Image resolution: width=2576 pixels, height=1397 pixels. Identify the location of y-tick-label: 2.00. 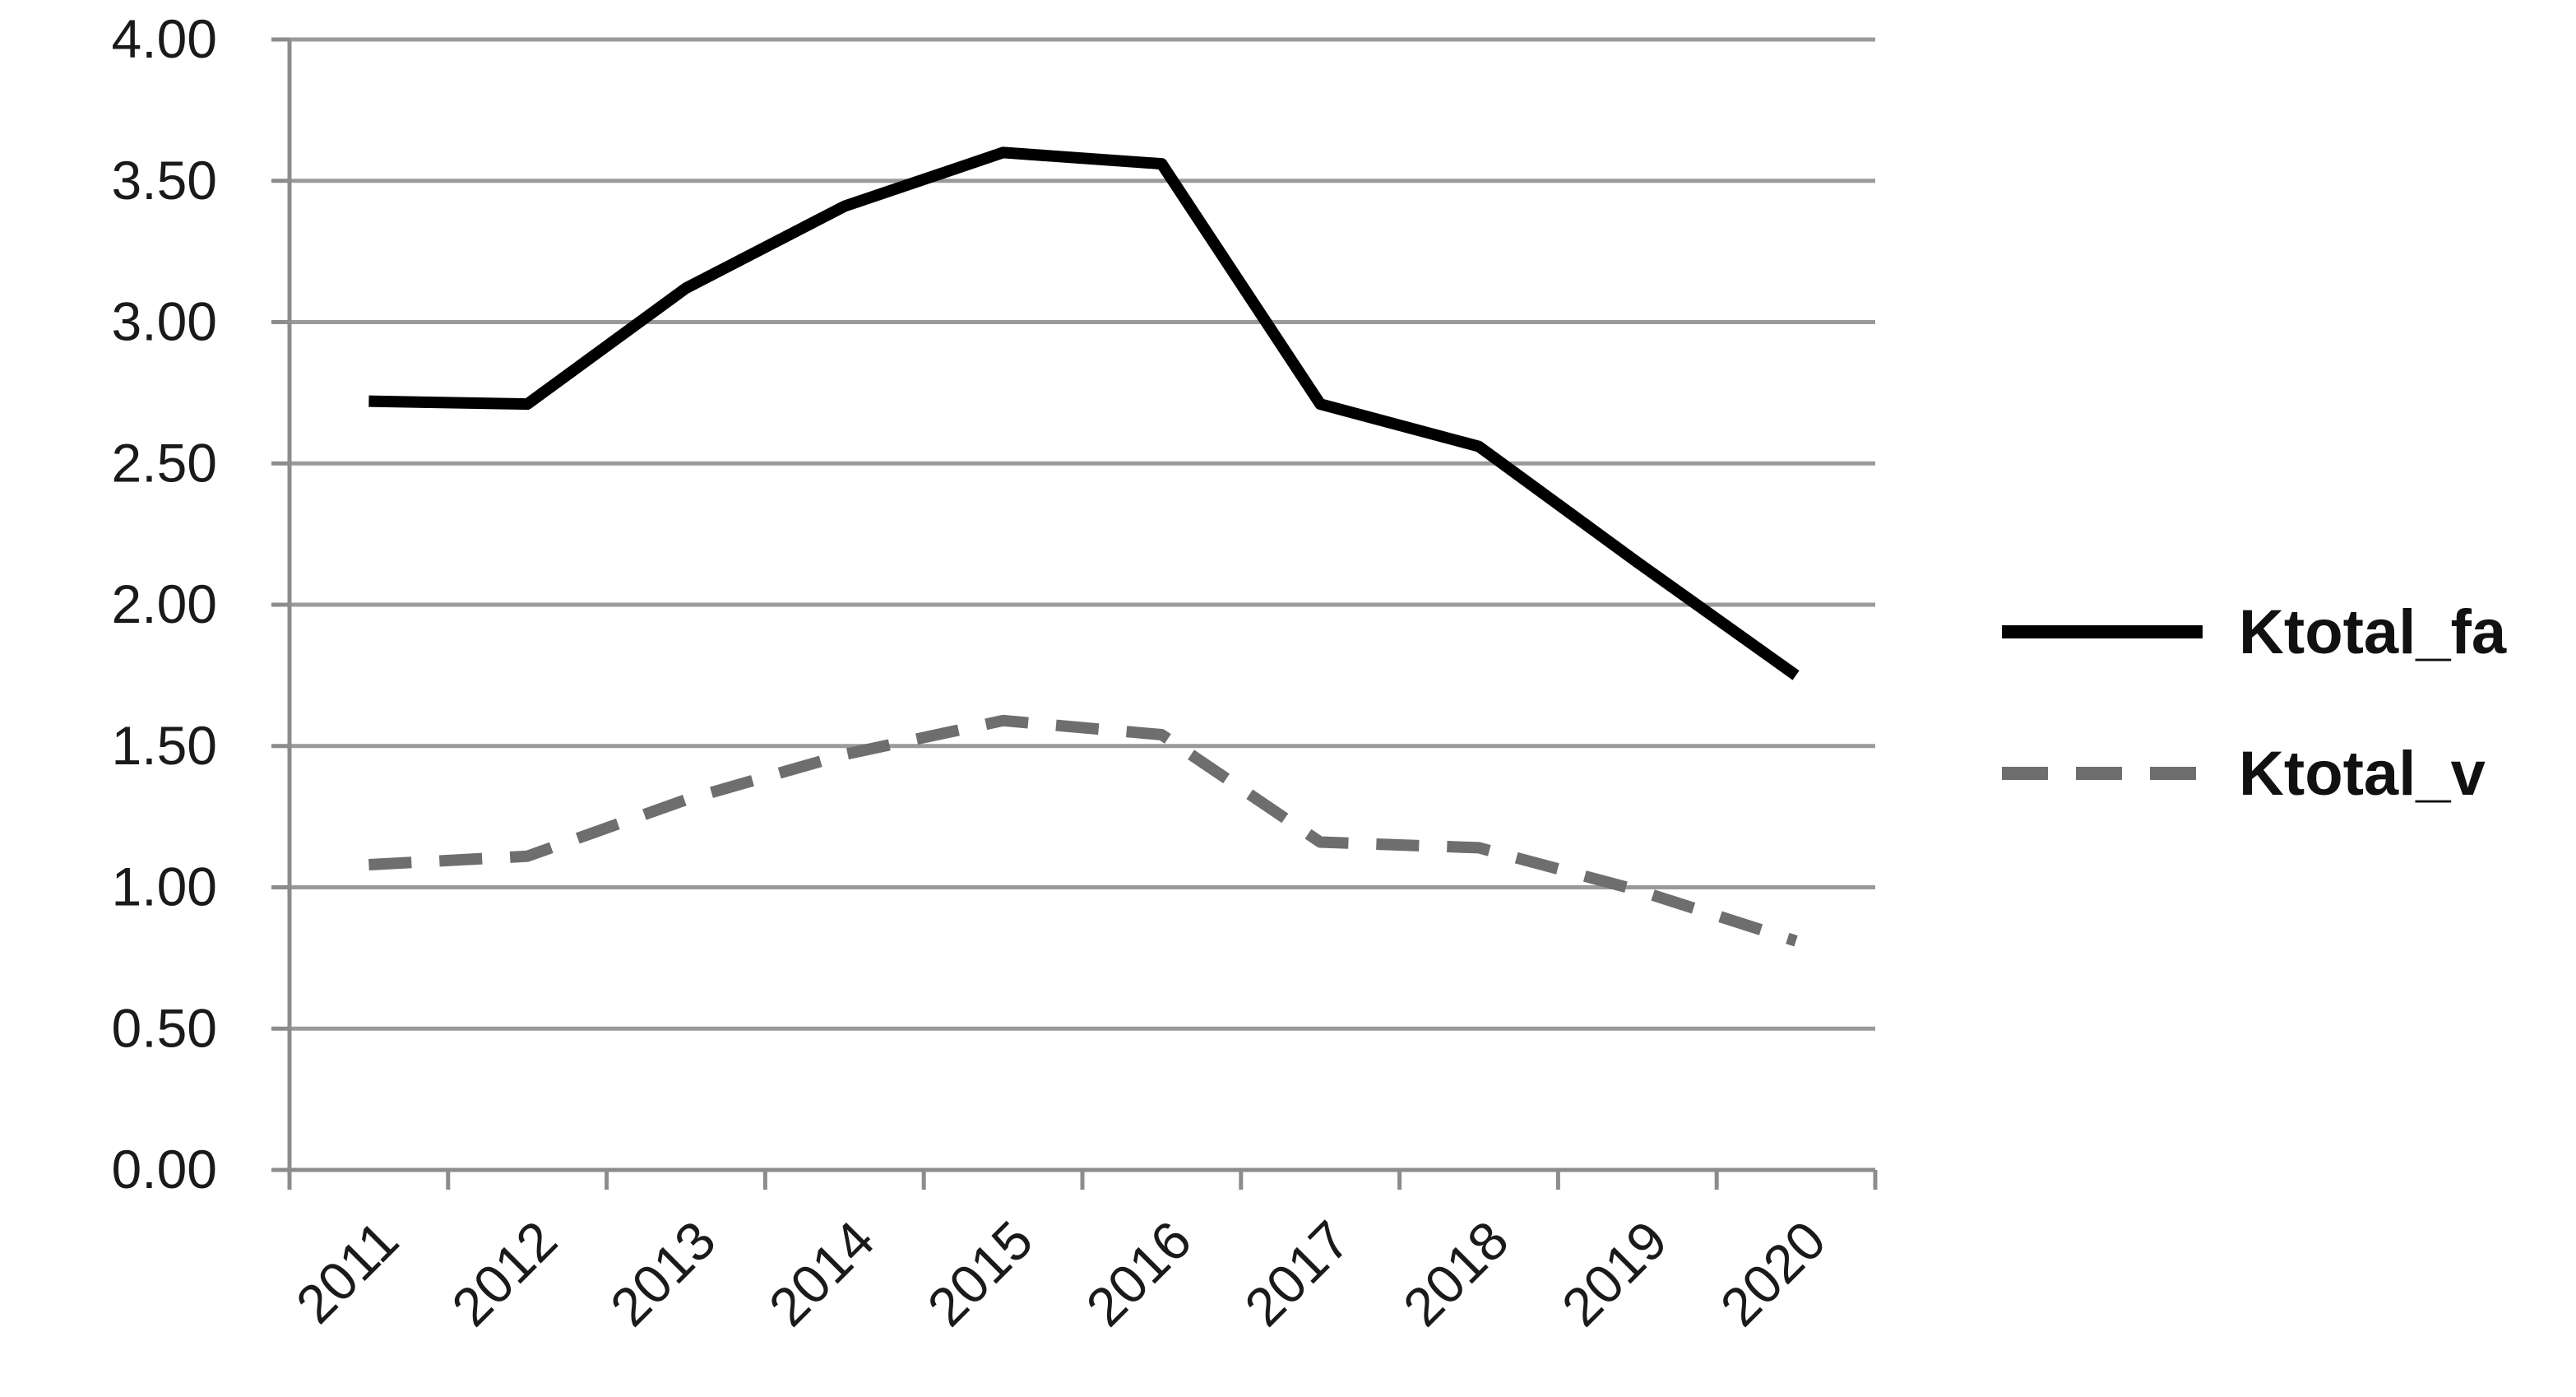
(165, 603).